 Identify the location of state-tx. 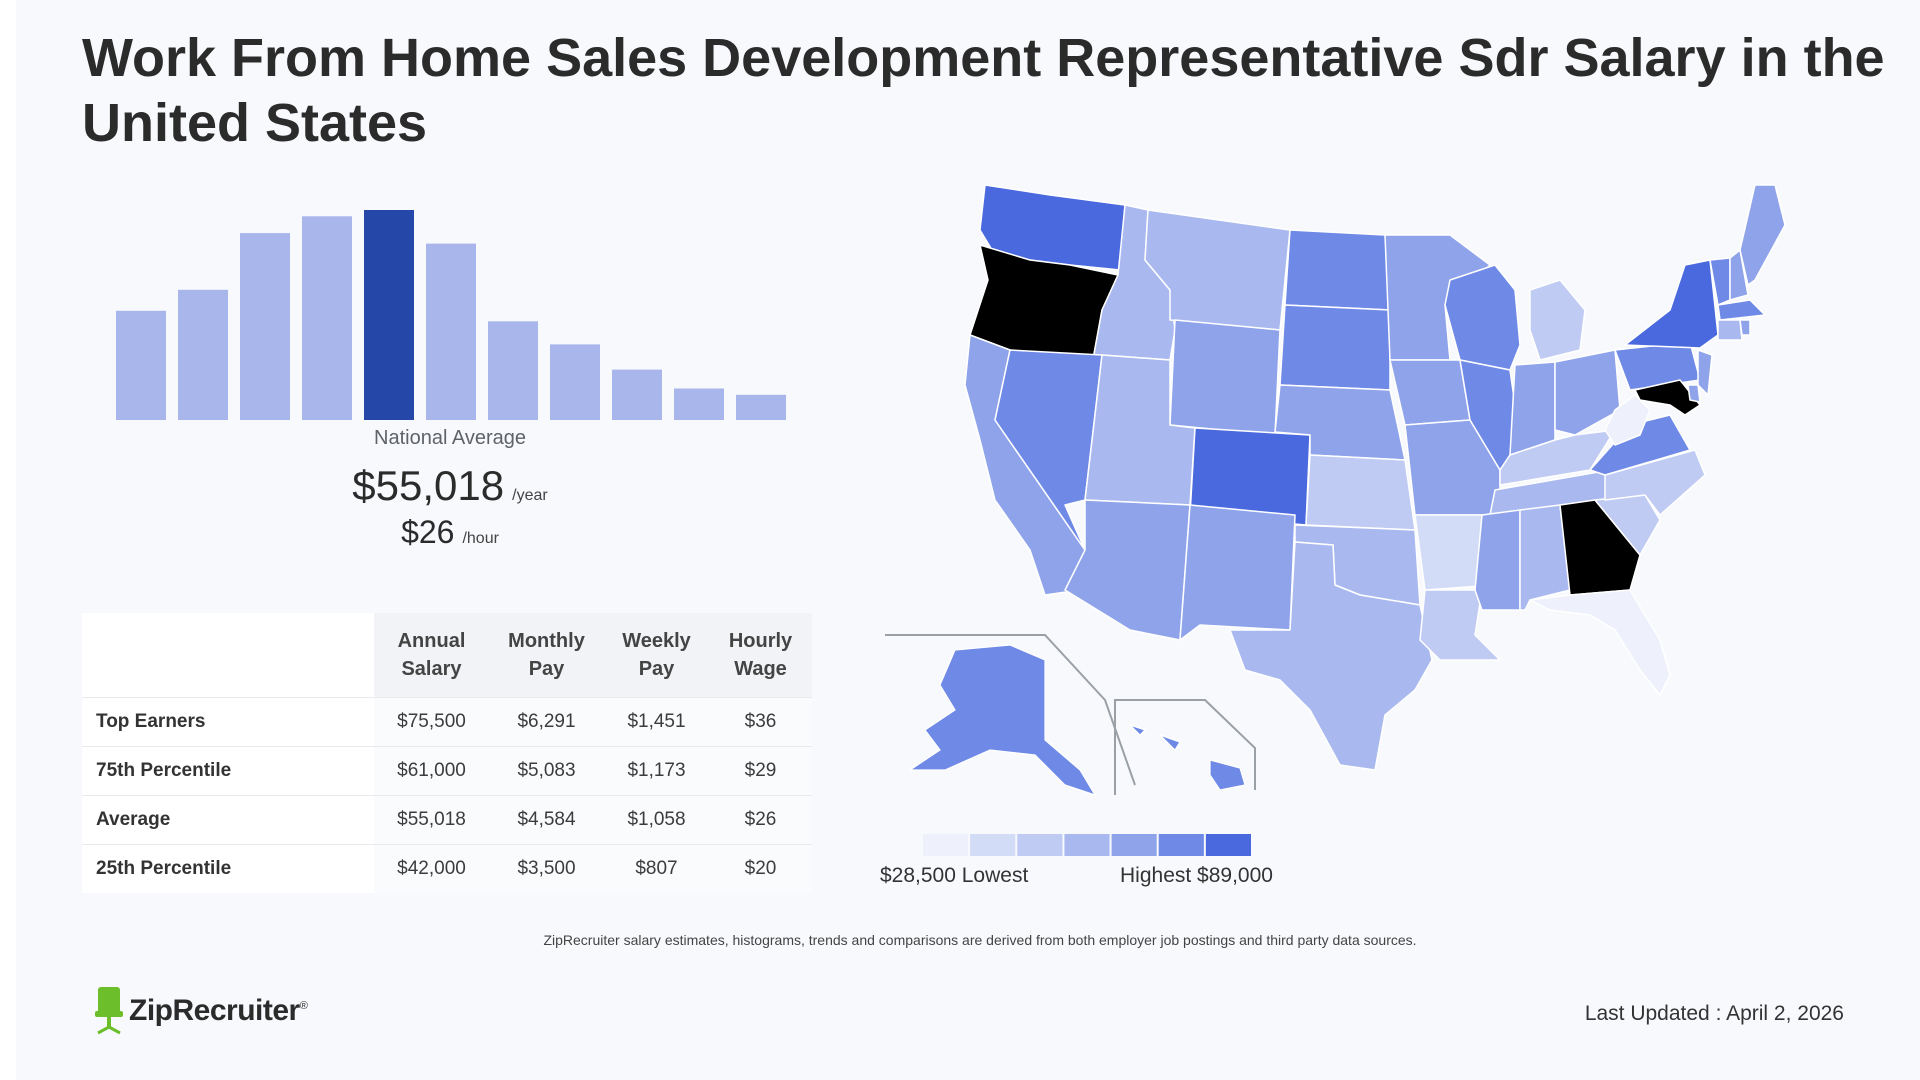
(1331, 656).